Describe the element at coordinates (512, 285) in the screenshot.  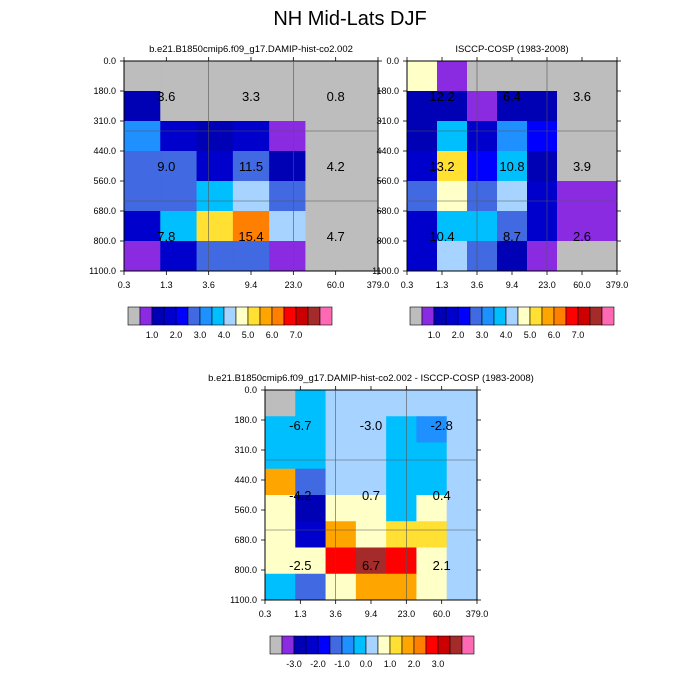
I see `x-tick-label: 9.4` at that location.